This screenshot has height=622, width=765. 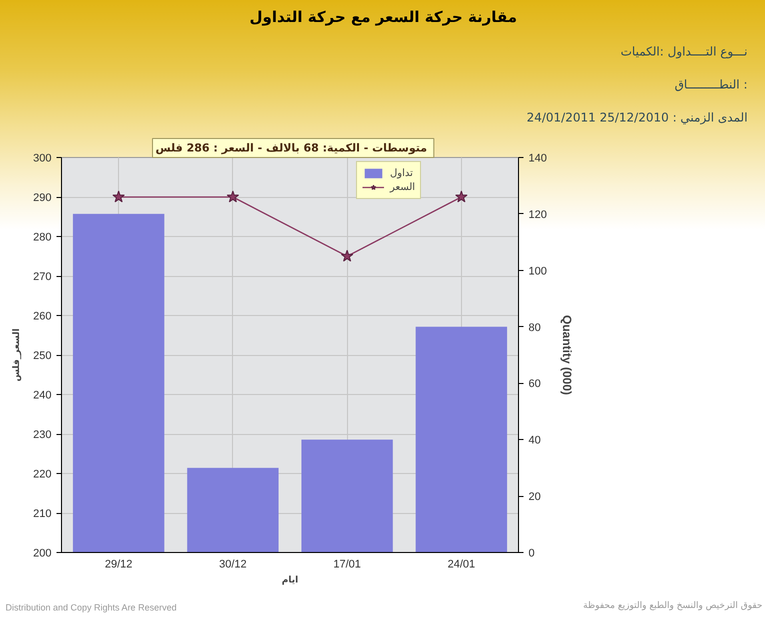 I want to click on text: Distribution and Copy Rights Are Reserved, so click(x=91, y=607).